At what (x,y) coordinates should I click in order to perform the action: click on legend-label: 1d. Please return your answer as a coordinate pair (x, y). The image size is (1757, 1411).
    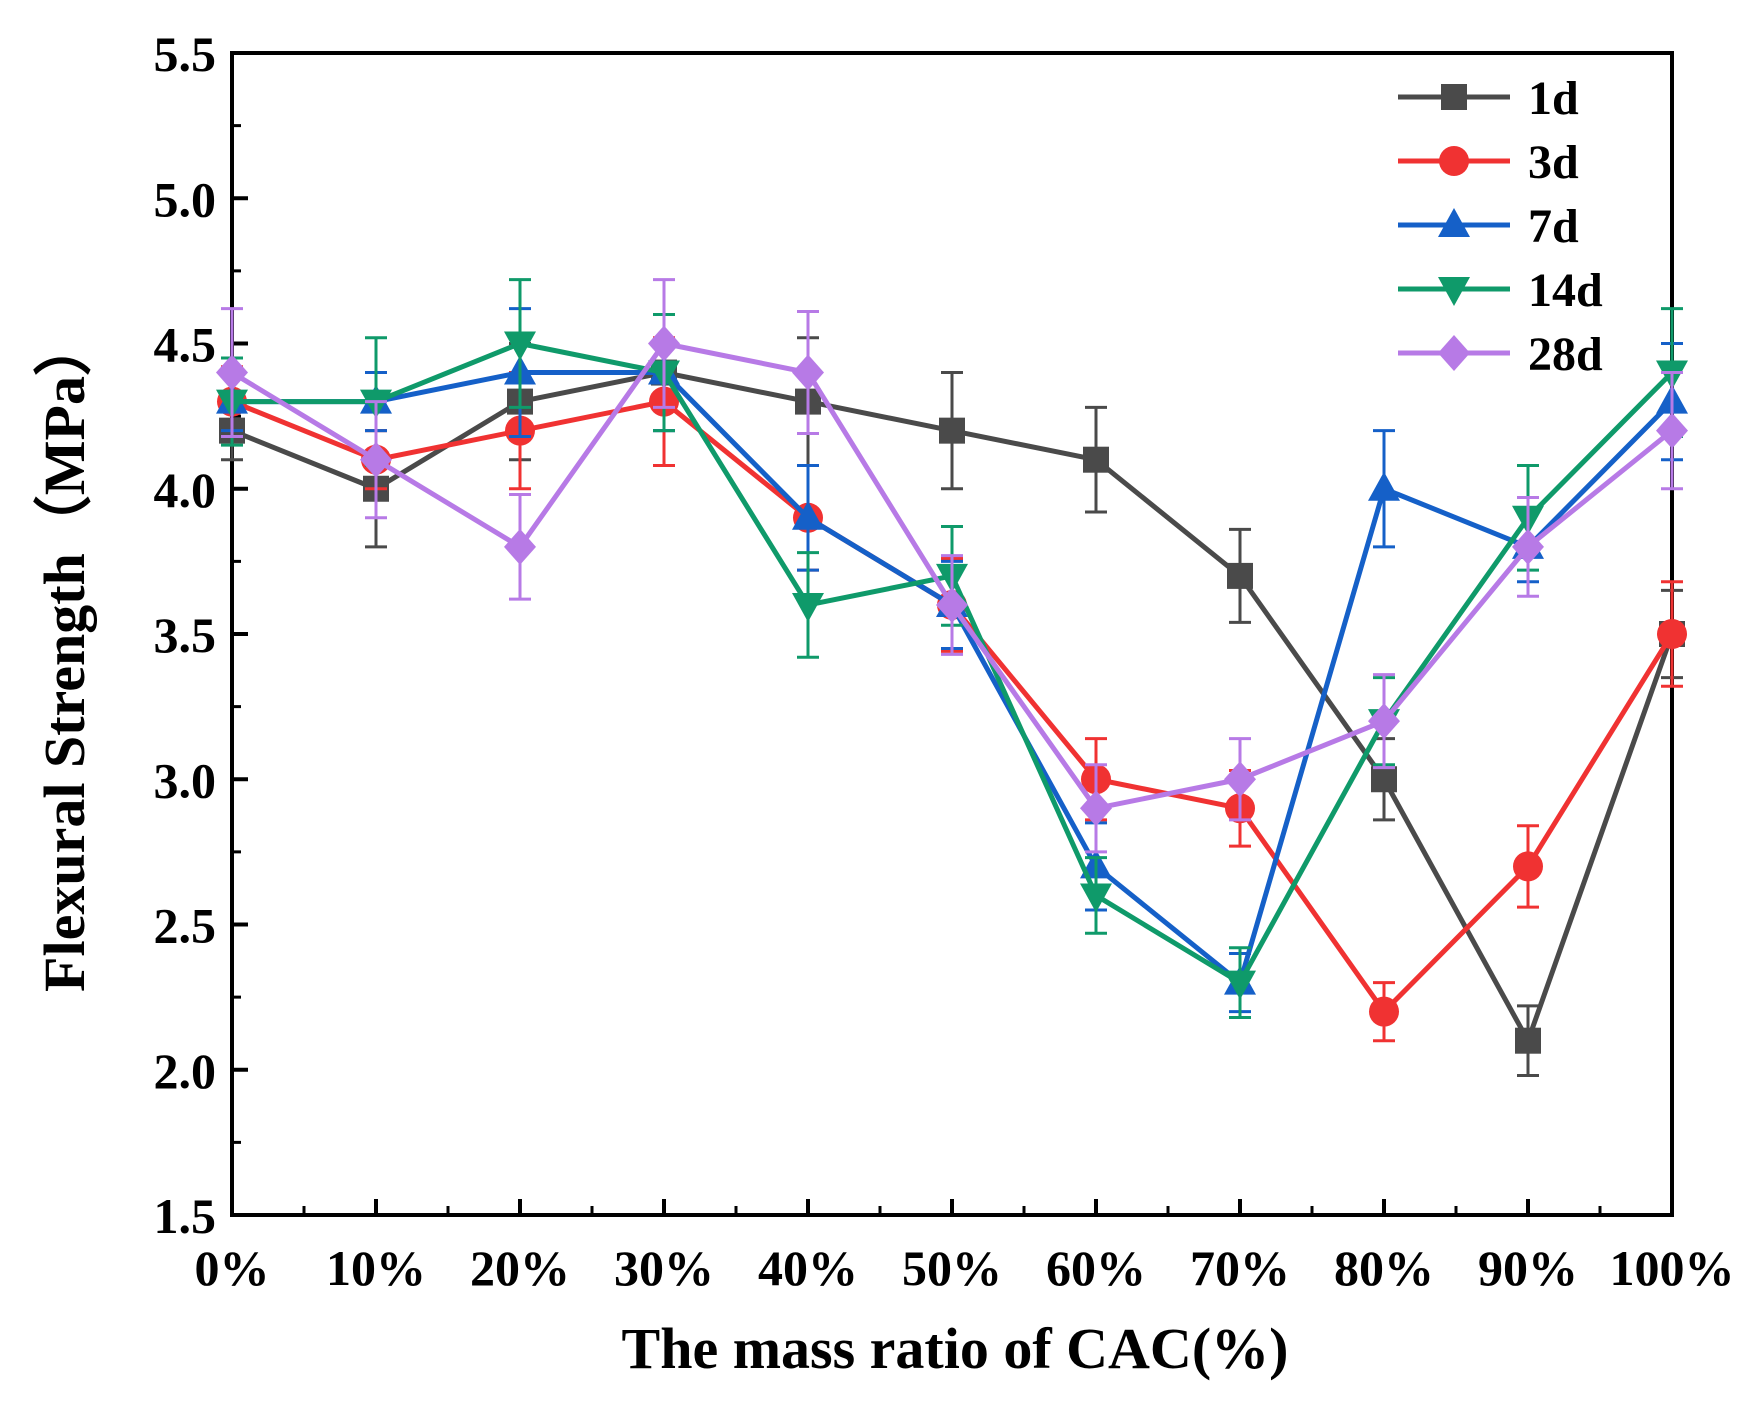
    Looking at the image, I should click on (1553, 98).